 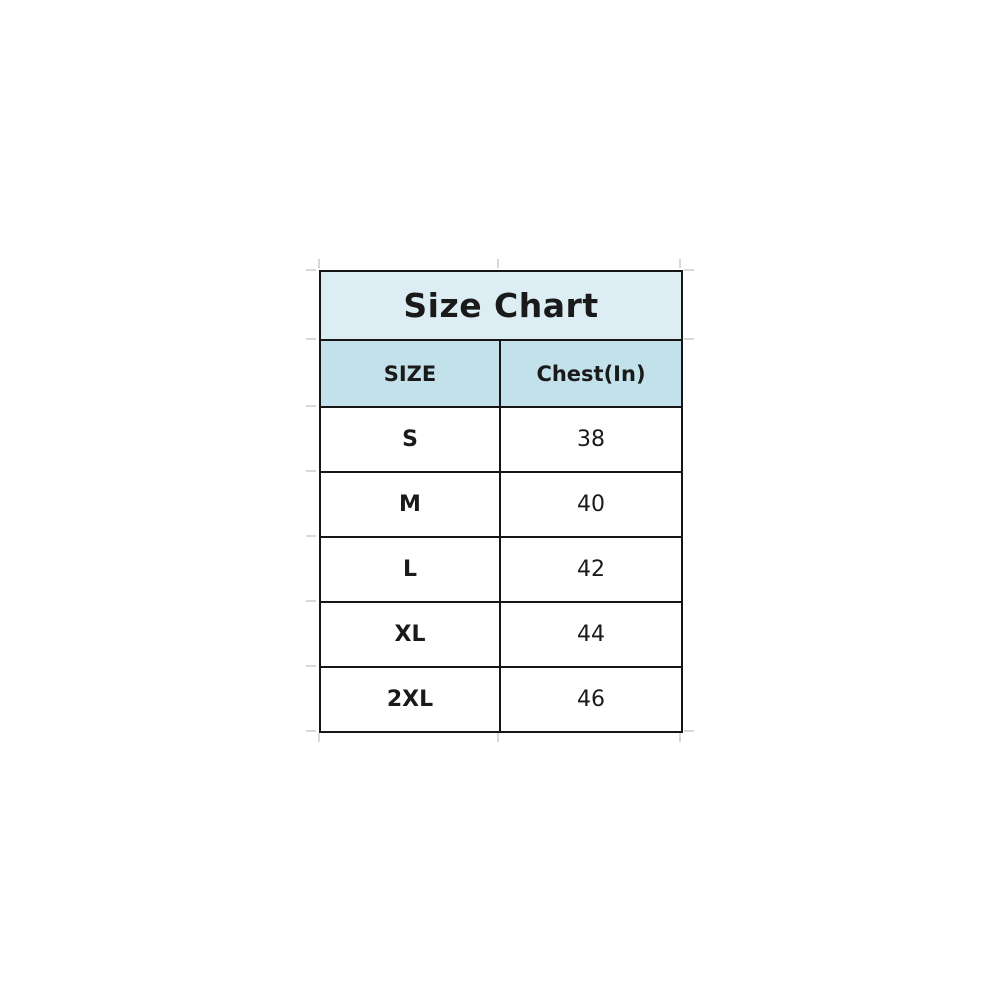 What do you see at coordinates (410, 373) in the screenshot?
I see `column-header-size: SIZE` at bounding box center [410, 373].